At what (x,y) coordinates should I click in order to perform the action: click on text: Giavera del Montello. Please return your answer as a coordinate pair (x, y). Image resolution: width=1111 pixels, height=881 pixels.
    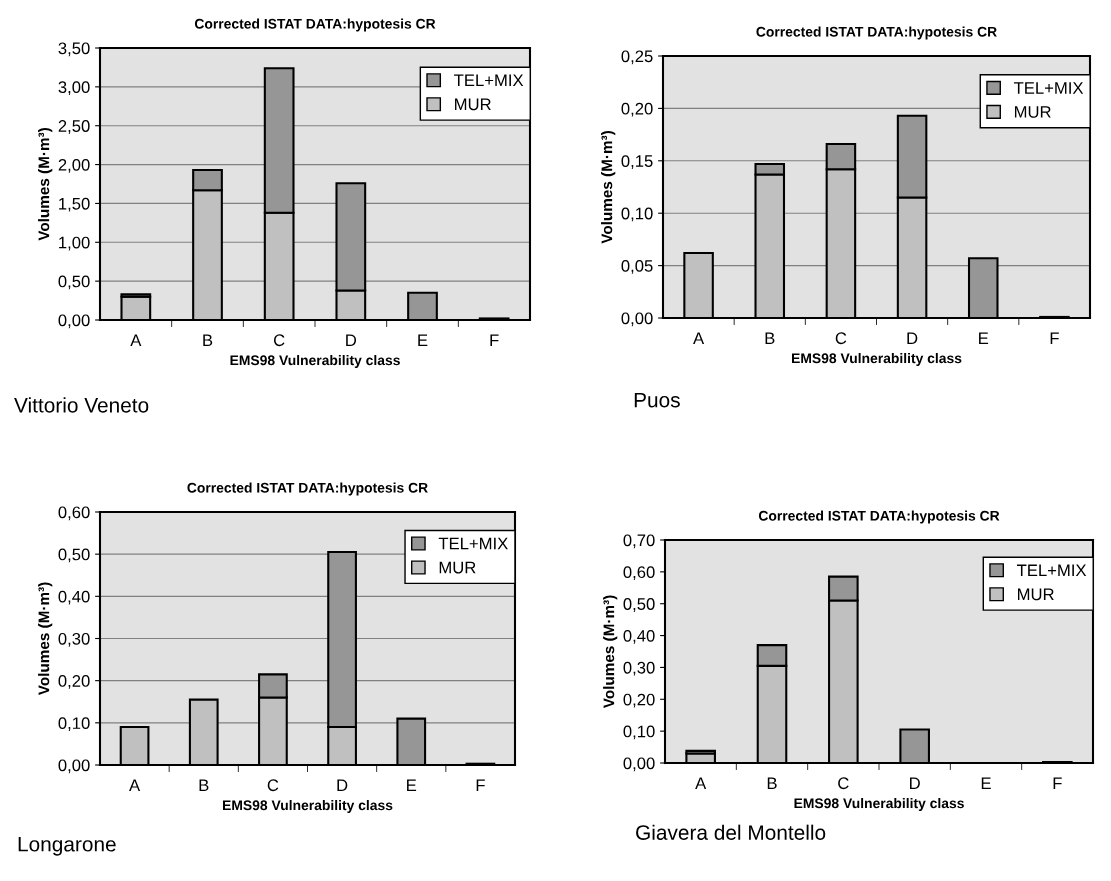
    Looking at the image, I should click on (731, 832).